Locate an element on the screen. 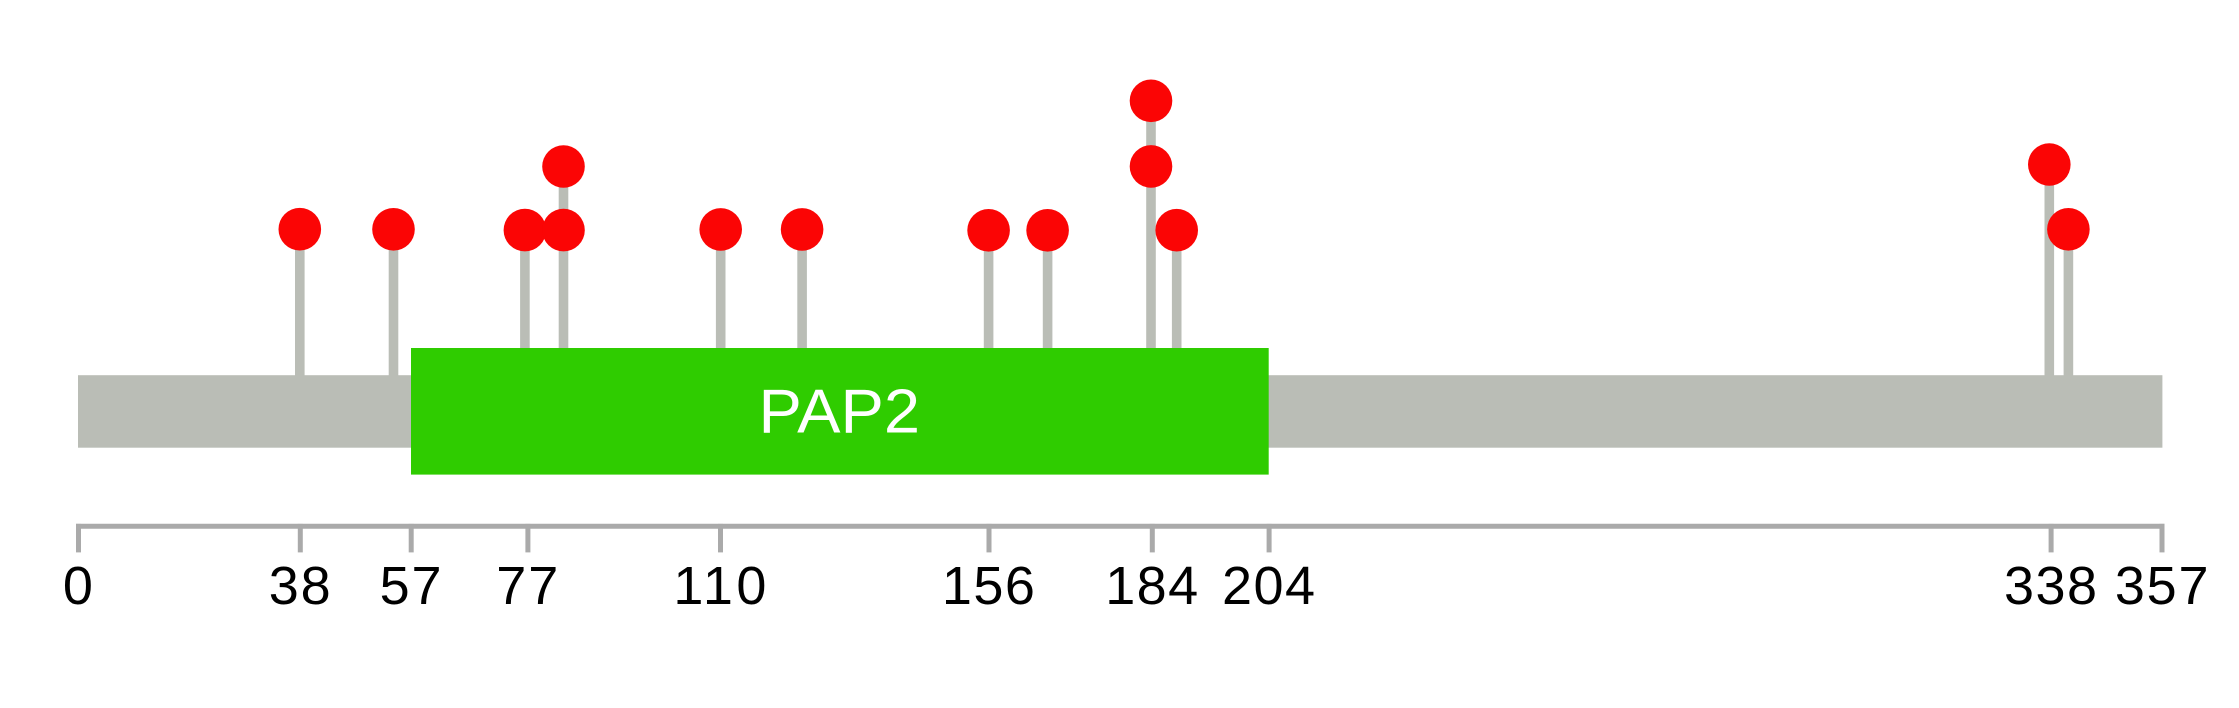 The height and width of the screenshot is (708, 2239). svg-text: PAP2 is located at coordinates (840, 411).